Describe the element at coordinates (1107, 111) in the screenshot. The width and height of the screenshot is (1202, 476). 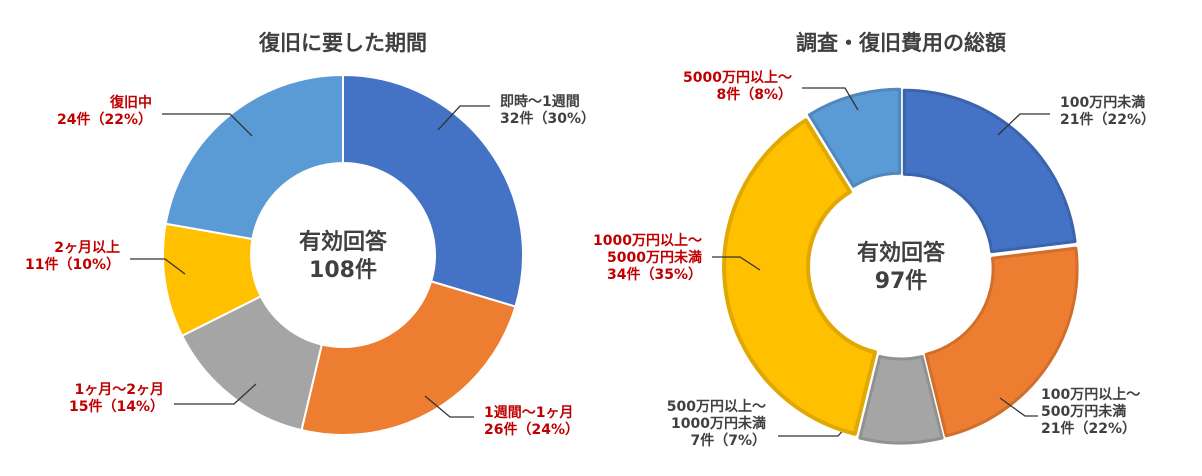
I see `data-label: 100万円未満 21件（22%）` at that location.